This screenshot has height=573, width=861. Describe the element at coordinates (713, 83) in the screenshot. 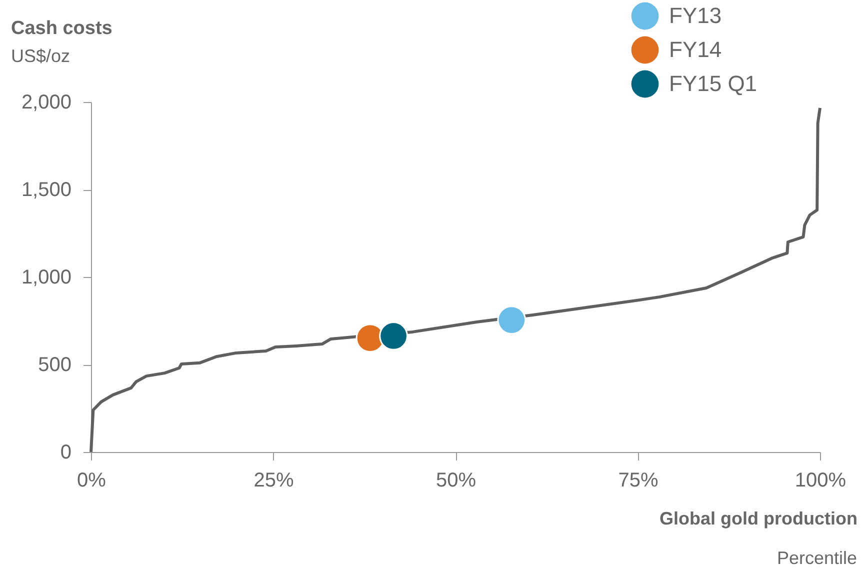

I see `legend-label: FY15 Q1` at that location.